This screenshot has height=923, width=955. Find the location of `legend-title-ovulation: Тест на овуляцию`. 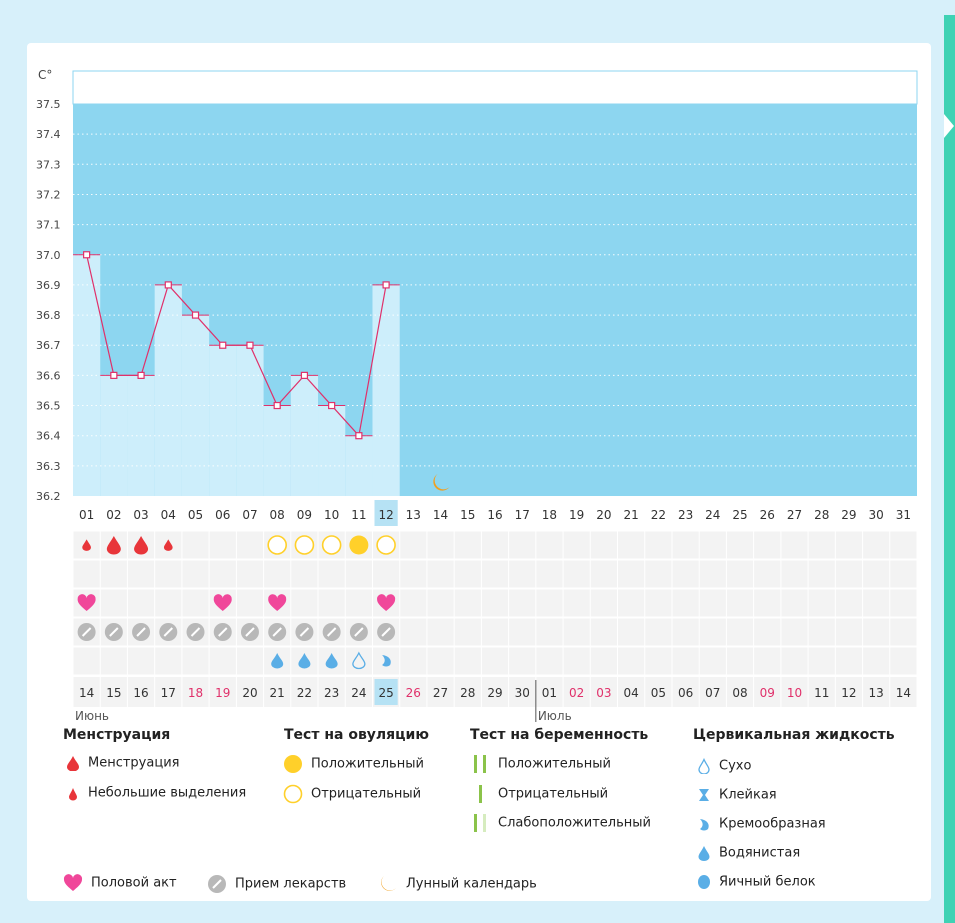

legend-title-ovulation: Тест на овуляцию is located at coordinates (356, 735).